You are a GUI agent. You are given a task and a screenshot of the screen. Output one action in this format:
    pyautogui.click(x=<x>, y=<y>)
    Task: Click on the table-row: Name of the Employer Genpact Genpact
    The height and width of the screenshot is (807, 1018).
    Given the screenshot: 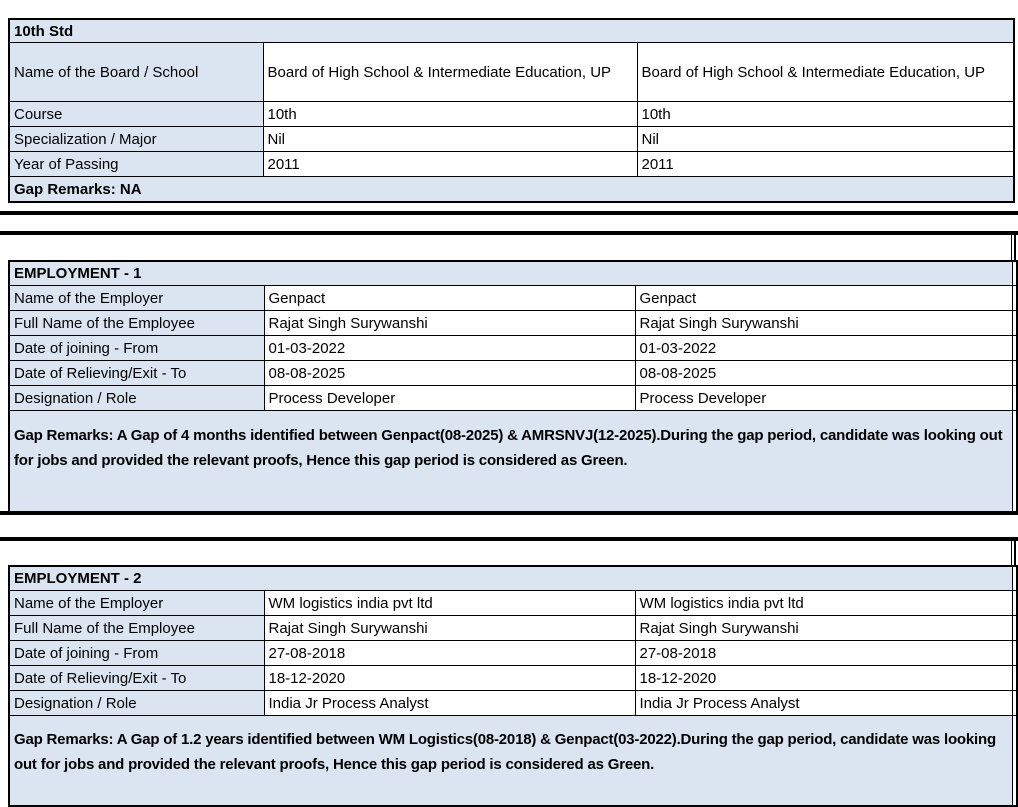 What is the action you would take?
    pyautogui.click(x=513, y=298)
    